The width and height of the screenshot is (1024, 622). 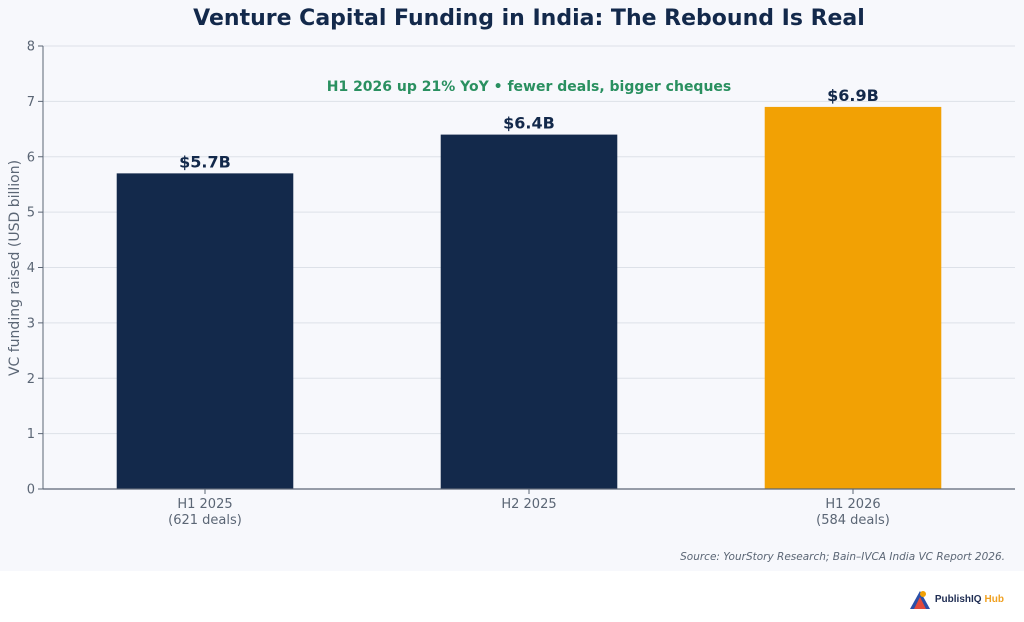 I want to click on y-tick-label: 2, so click(x=31, y=379).